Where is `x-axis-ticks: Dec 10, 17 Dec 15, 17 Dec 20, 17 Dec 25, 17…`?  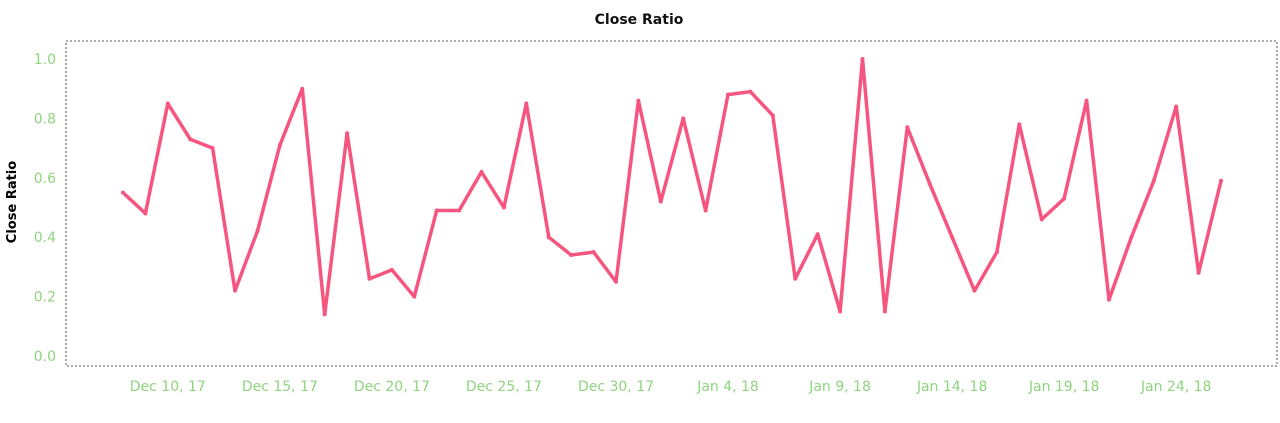
x-axis-ticks: Dec 10, 17 Dec 15, 17 Dec 20, 17 Dec 25, 17… is located at coordinates (671, 387).